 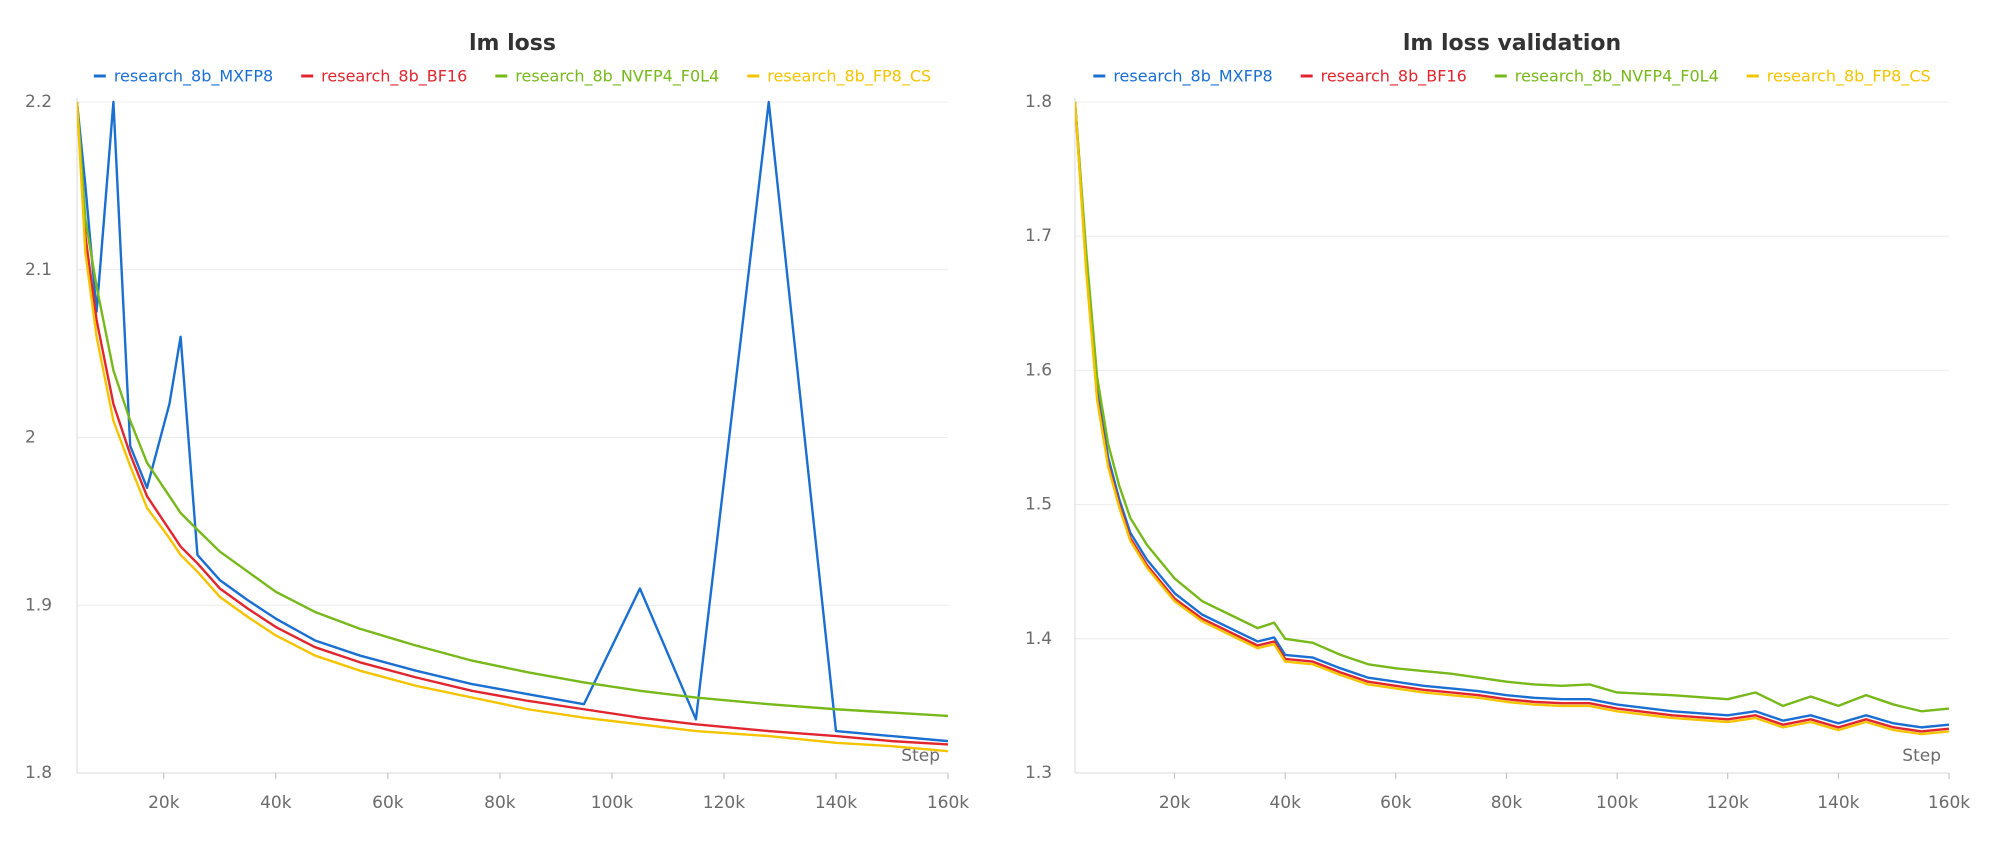 What do you see at coordinates (1038, 639) in the screenshot?
I see `y-tick-label: 1.4` at bounding box center [1038, 639].